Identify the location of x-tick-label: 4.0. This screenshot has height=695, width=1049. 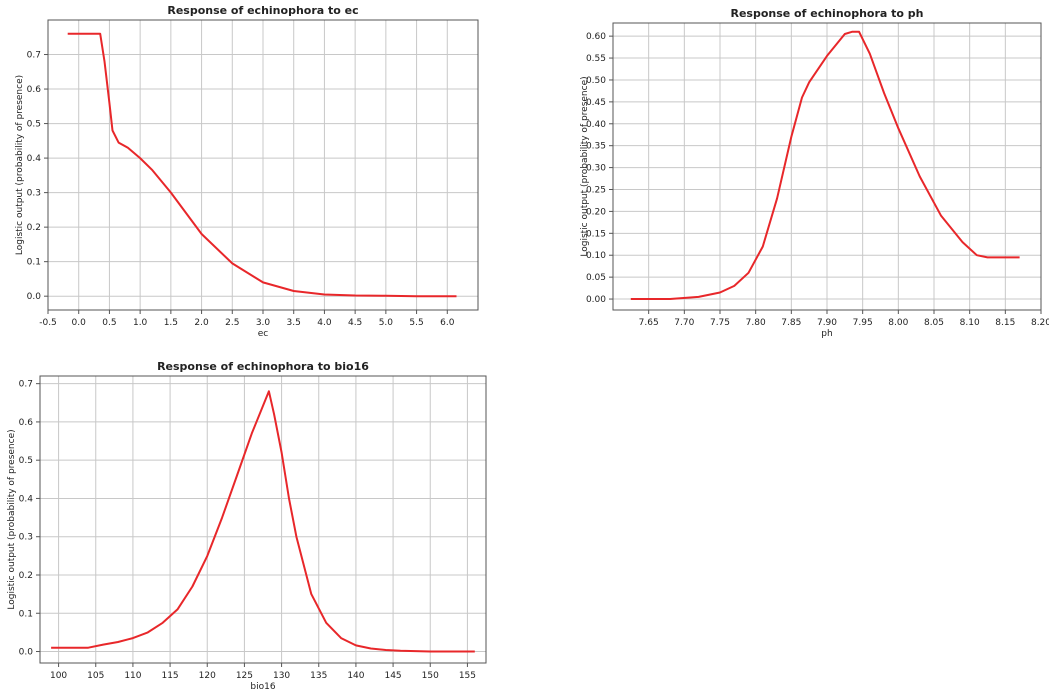
(324, 323).